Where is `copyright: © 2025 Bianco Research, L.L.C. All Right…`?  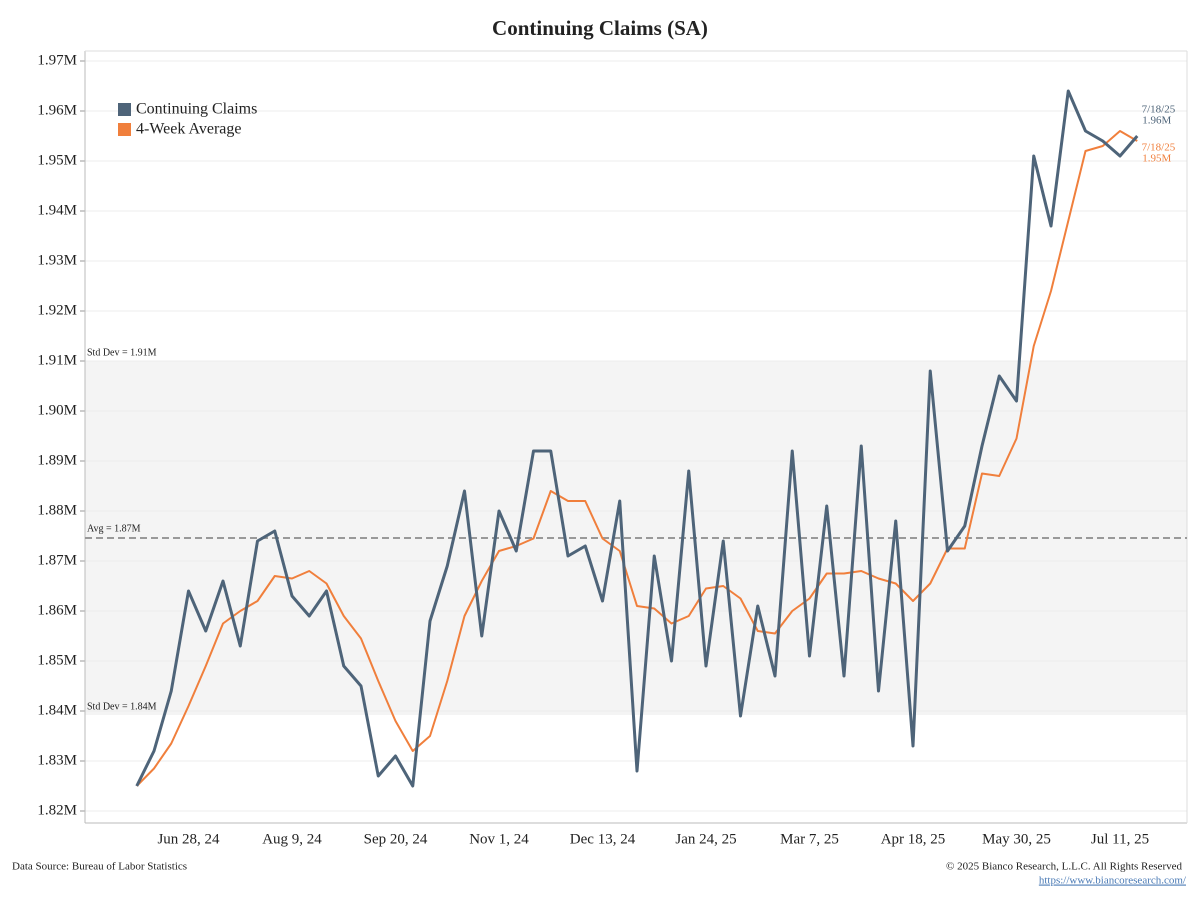 copyright: © 2025 Bianco Research, L.L.C. All Right… is located at coordinates (1064, 867).